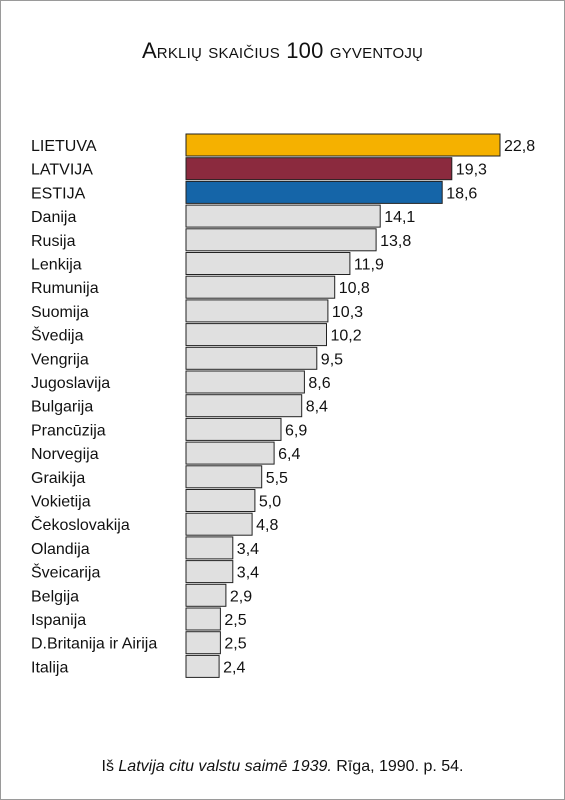 This screenshot has height=800, width=565. Describe the element at coordinates (49, 667) in the screenshot. I see `category-label-italija: Italija` at that location.